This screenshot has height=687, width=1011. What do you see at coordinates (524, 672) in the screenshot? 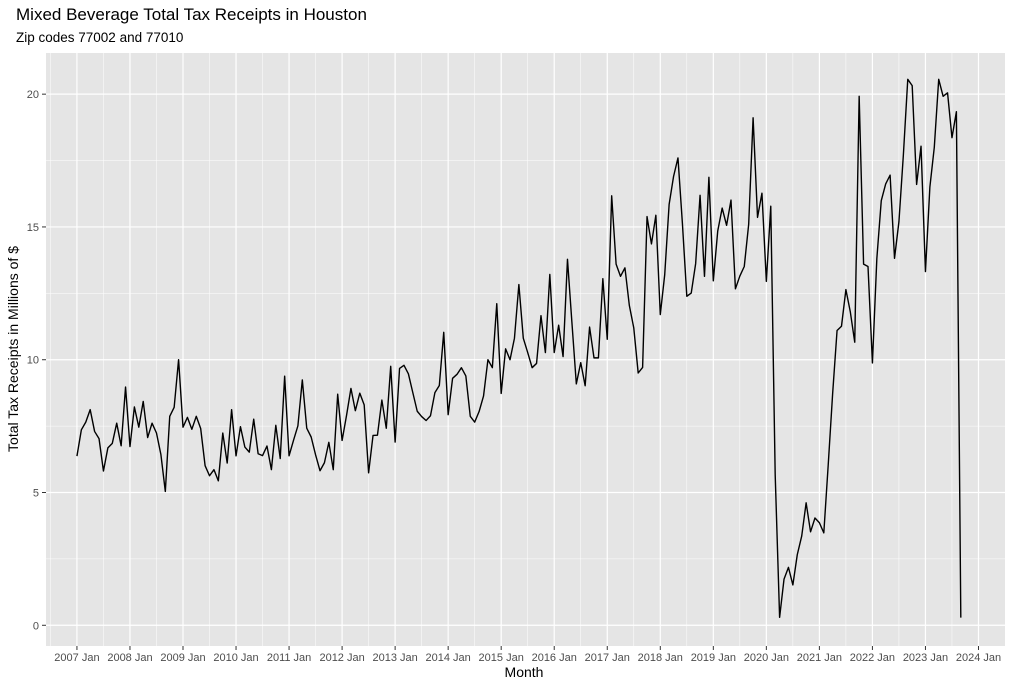
I see `x-axis-title: Month` at bounding box center [524, 672].